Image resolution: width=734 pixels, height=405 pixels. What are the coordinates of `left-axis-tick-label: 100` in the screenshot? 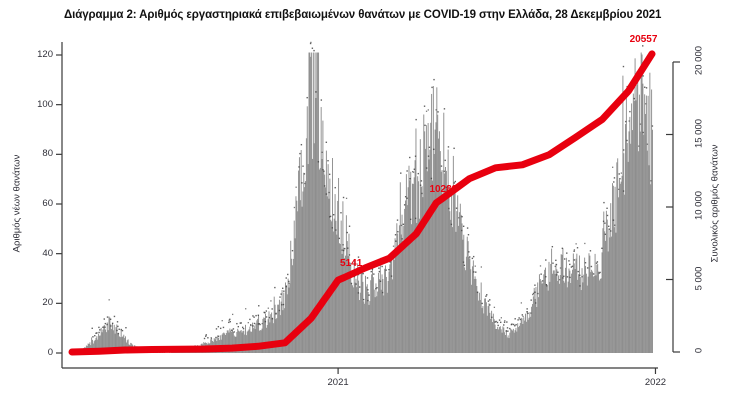 It's located at (45, 104).